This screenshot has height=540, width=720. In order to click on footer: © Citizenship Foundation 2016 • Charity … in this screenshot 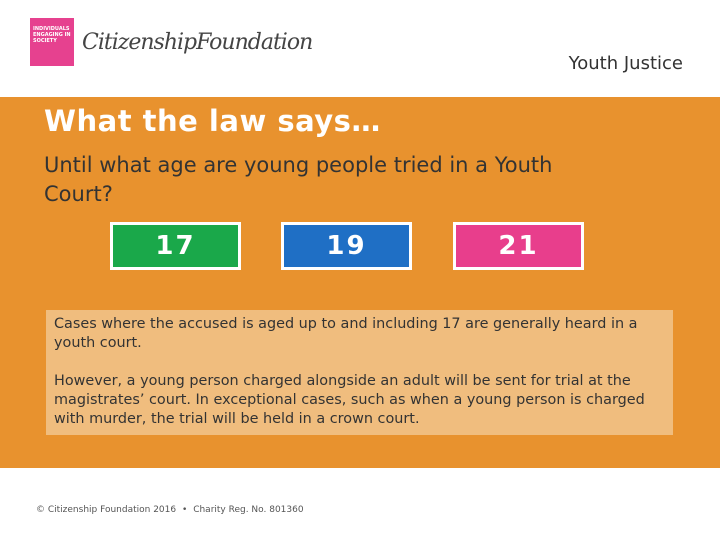, I will do `click(170, 510)`.